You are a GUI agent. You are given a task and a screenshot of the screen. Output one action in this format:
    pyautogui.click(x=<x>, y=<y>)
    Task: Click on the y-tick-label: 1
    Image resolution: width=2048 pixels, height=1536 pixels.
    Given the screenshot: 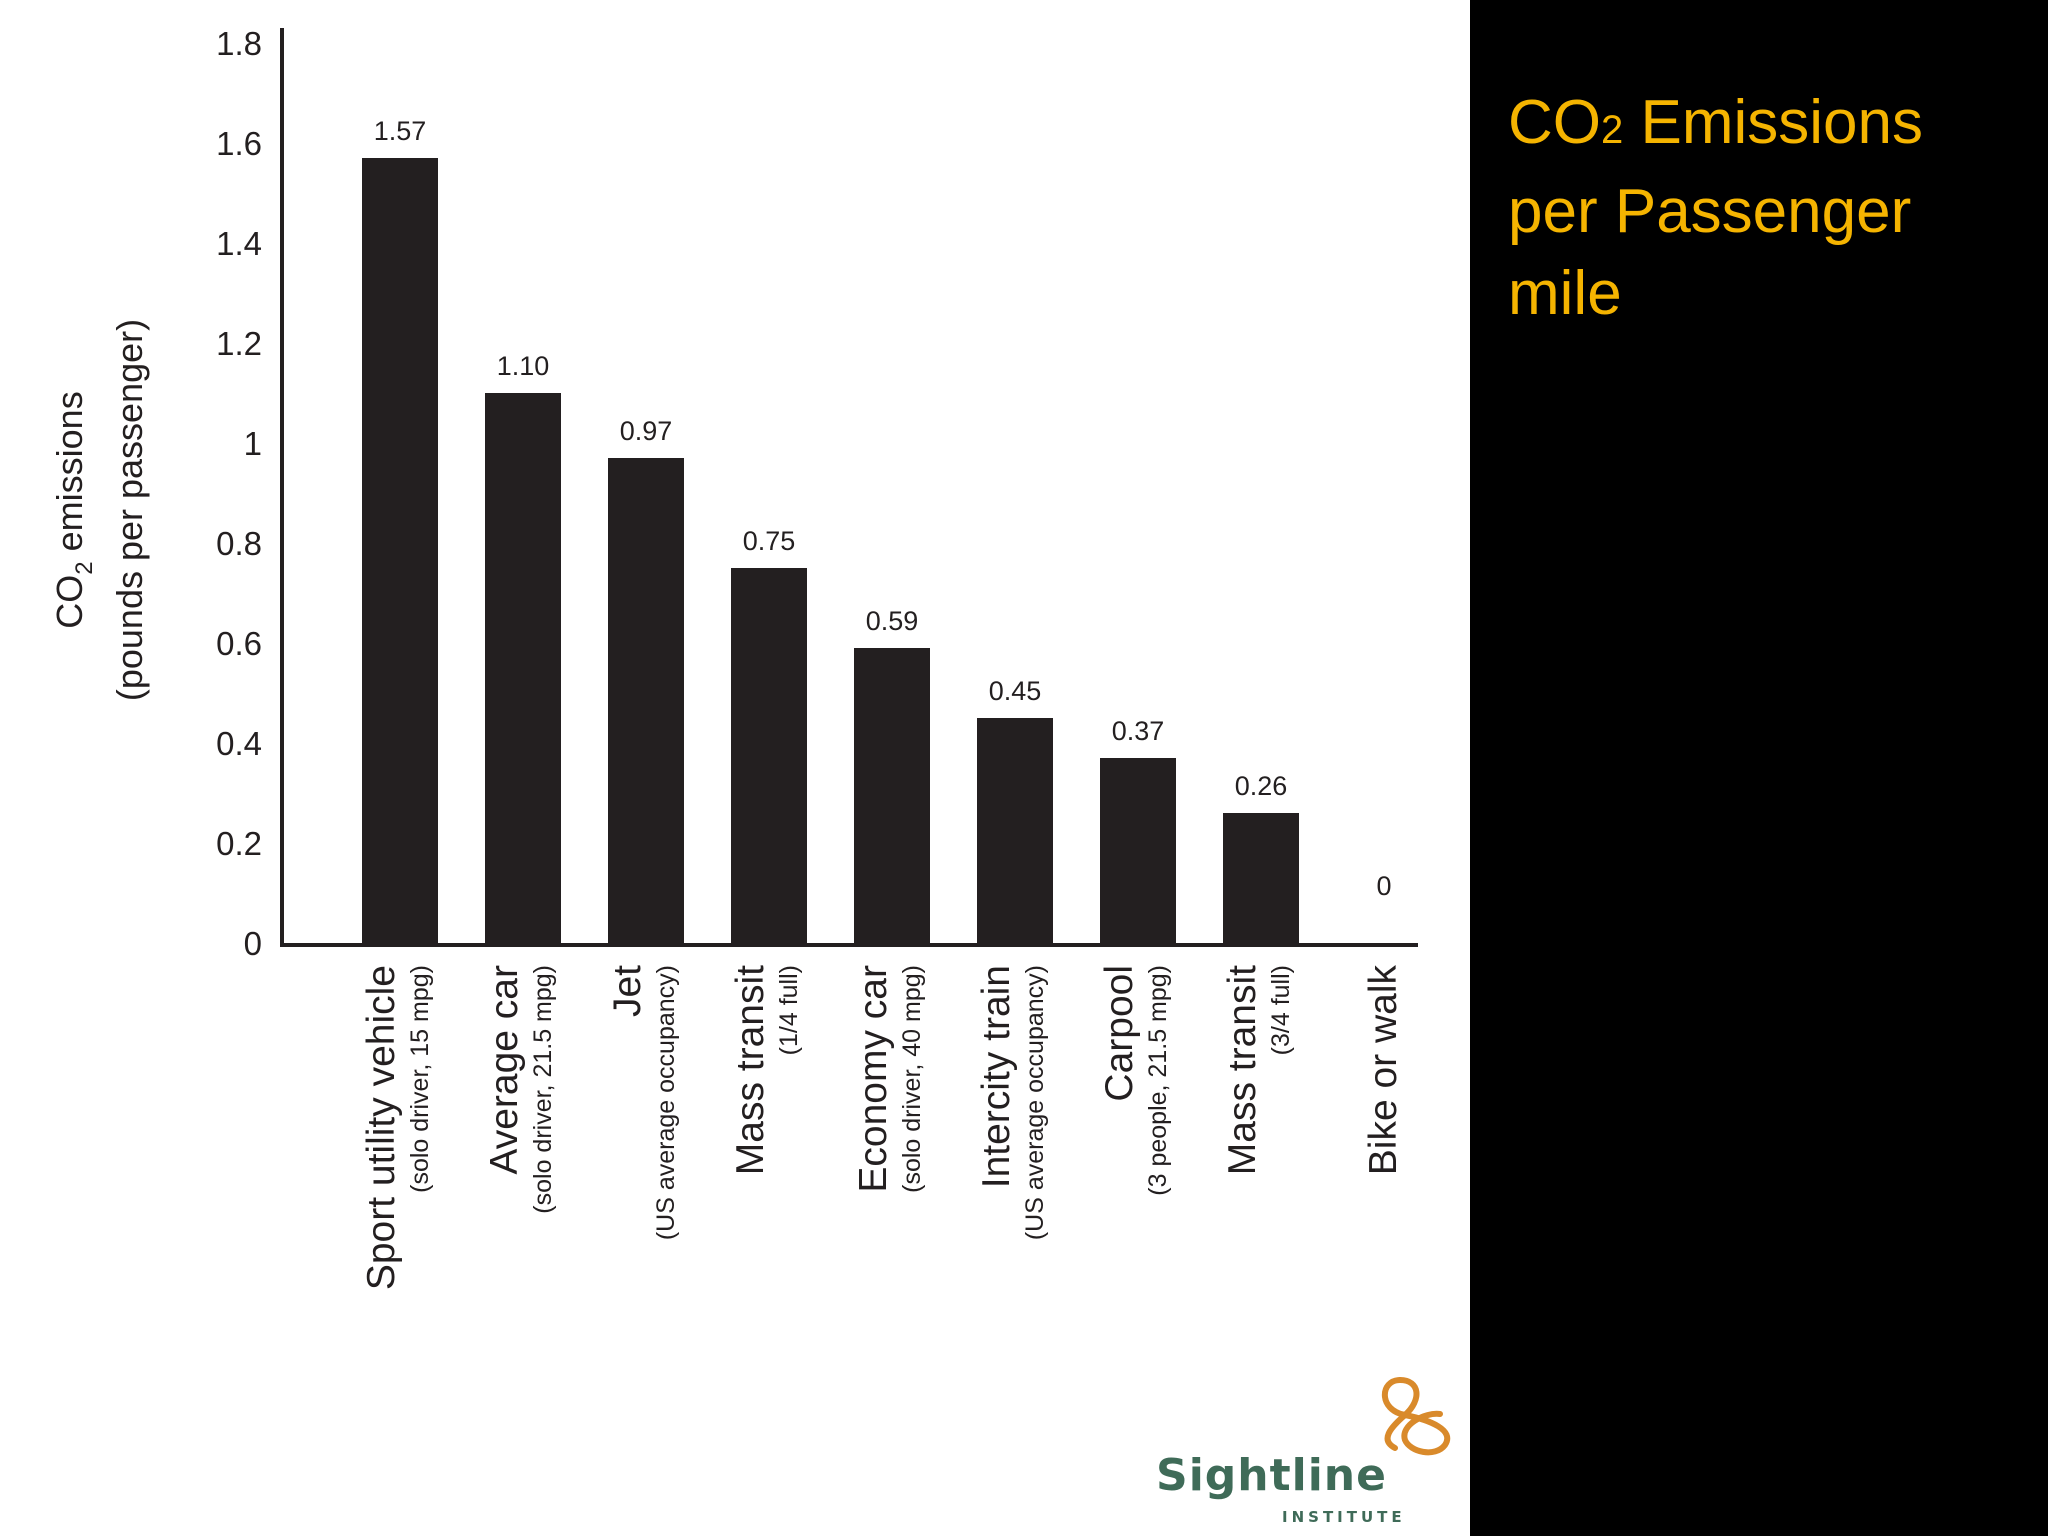 What is the action you would take?
    pyautogui.click(x=253, y=443)
    